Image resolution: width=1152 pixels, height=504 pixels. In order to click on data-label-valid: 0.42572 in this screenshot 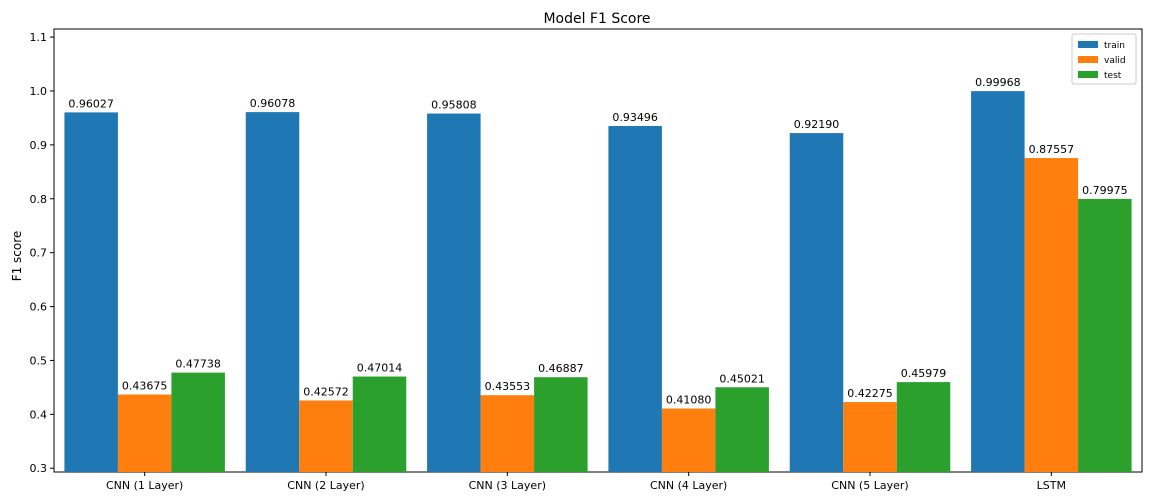, I will do `click(326, 391)`.